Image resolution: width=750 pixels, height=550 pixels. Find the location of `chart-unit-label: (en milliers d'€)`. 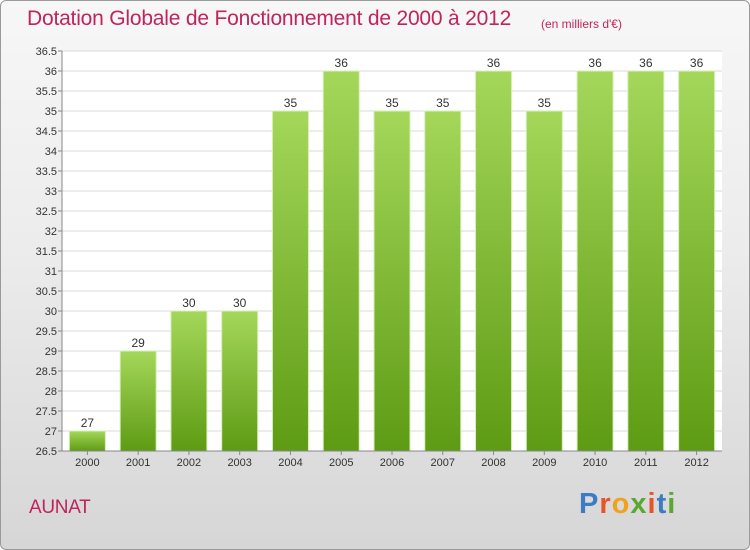

chart-unit-label: (en milliers d'€) is located at coordinates (581, 24).